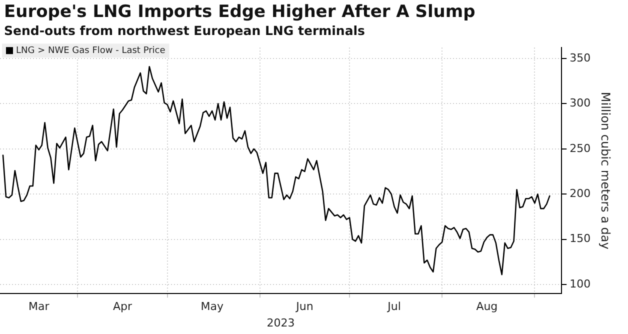  I want to click on y-tick-label: 250, so click(580, 148).